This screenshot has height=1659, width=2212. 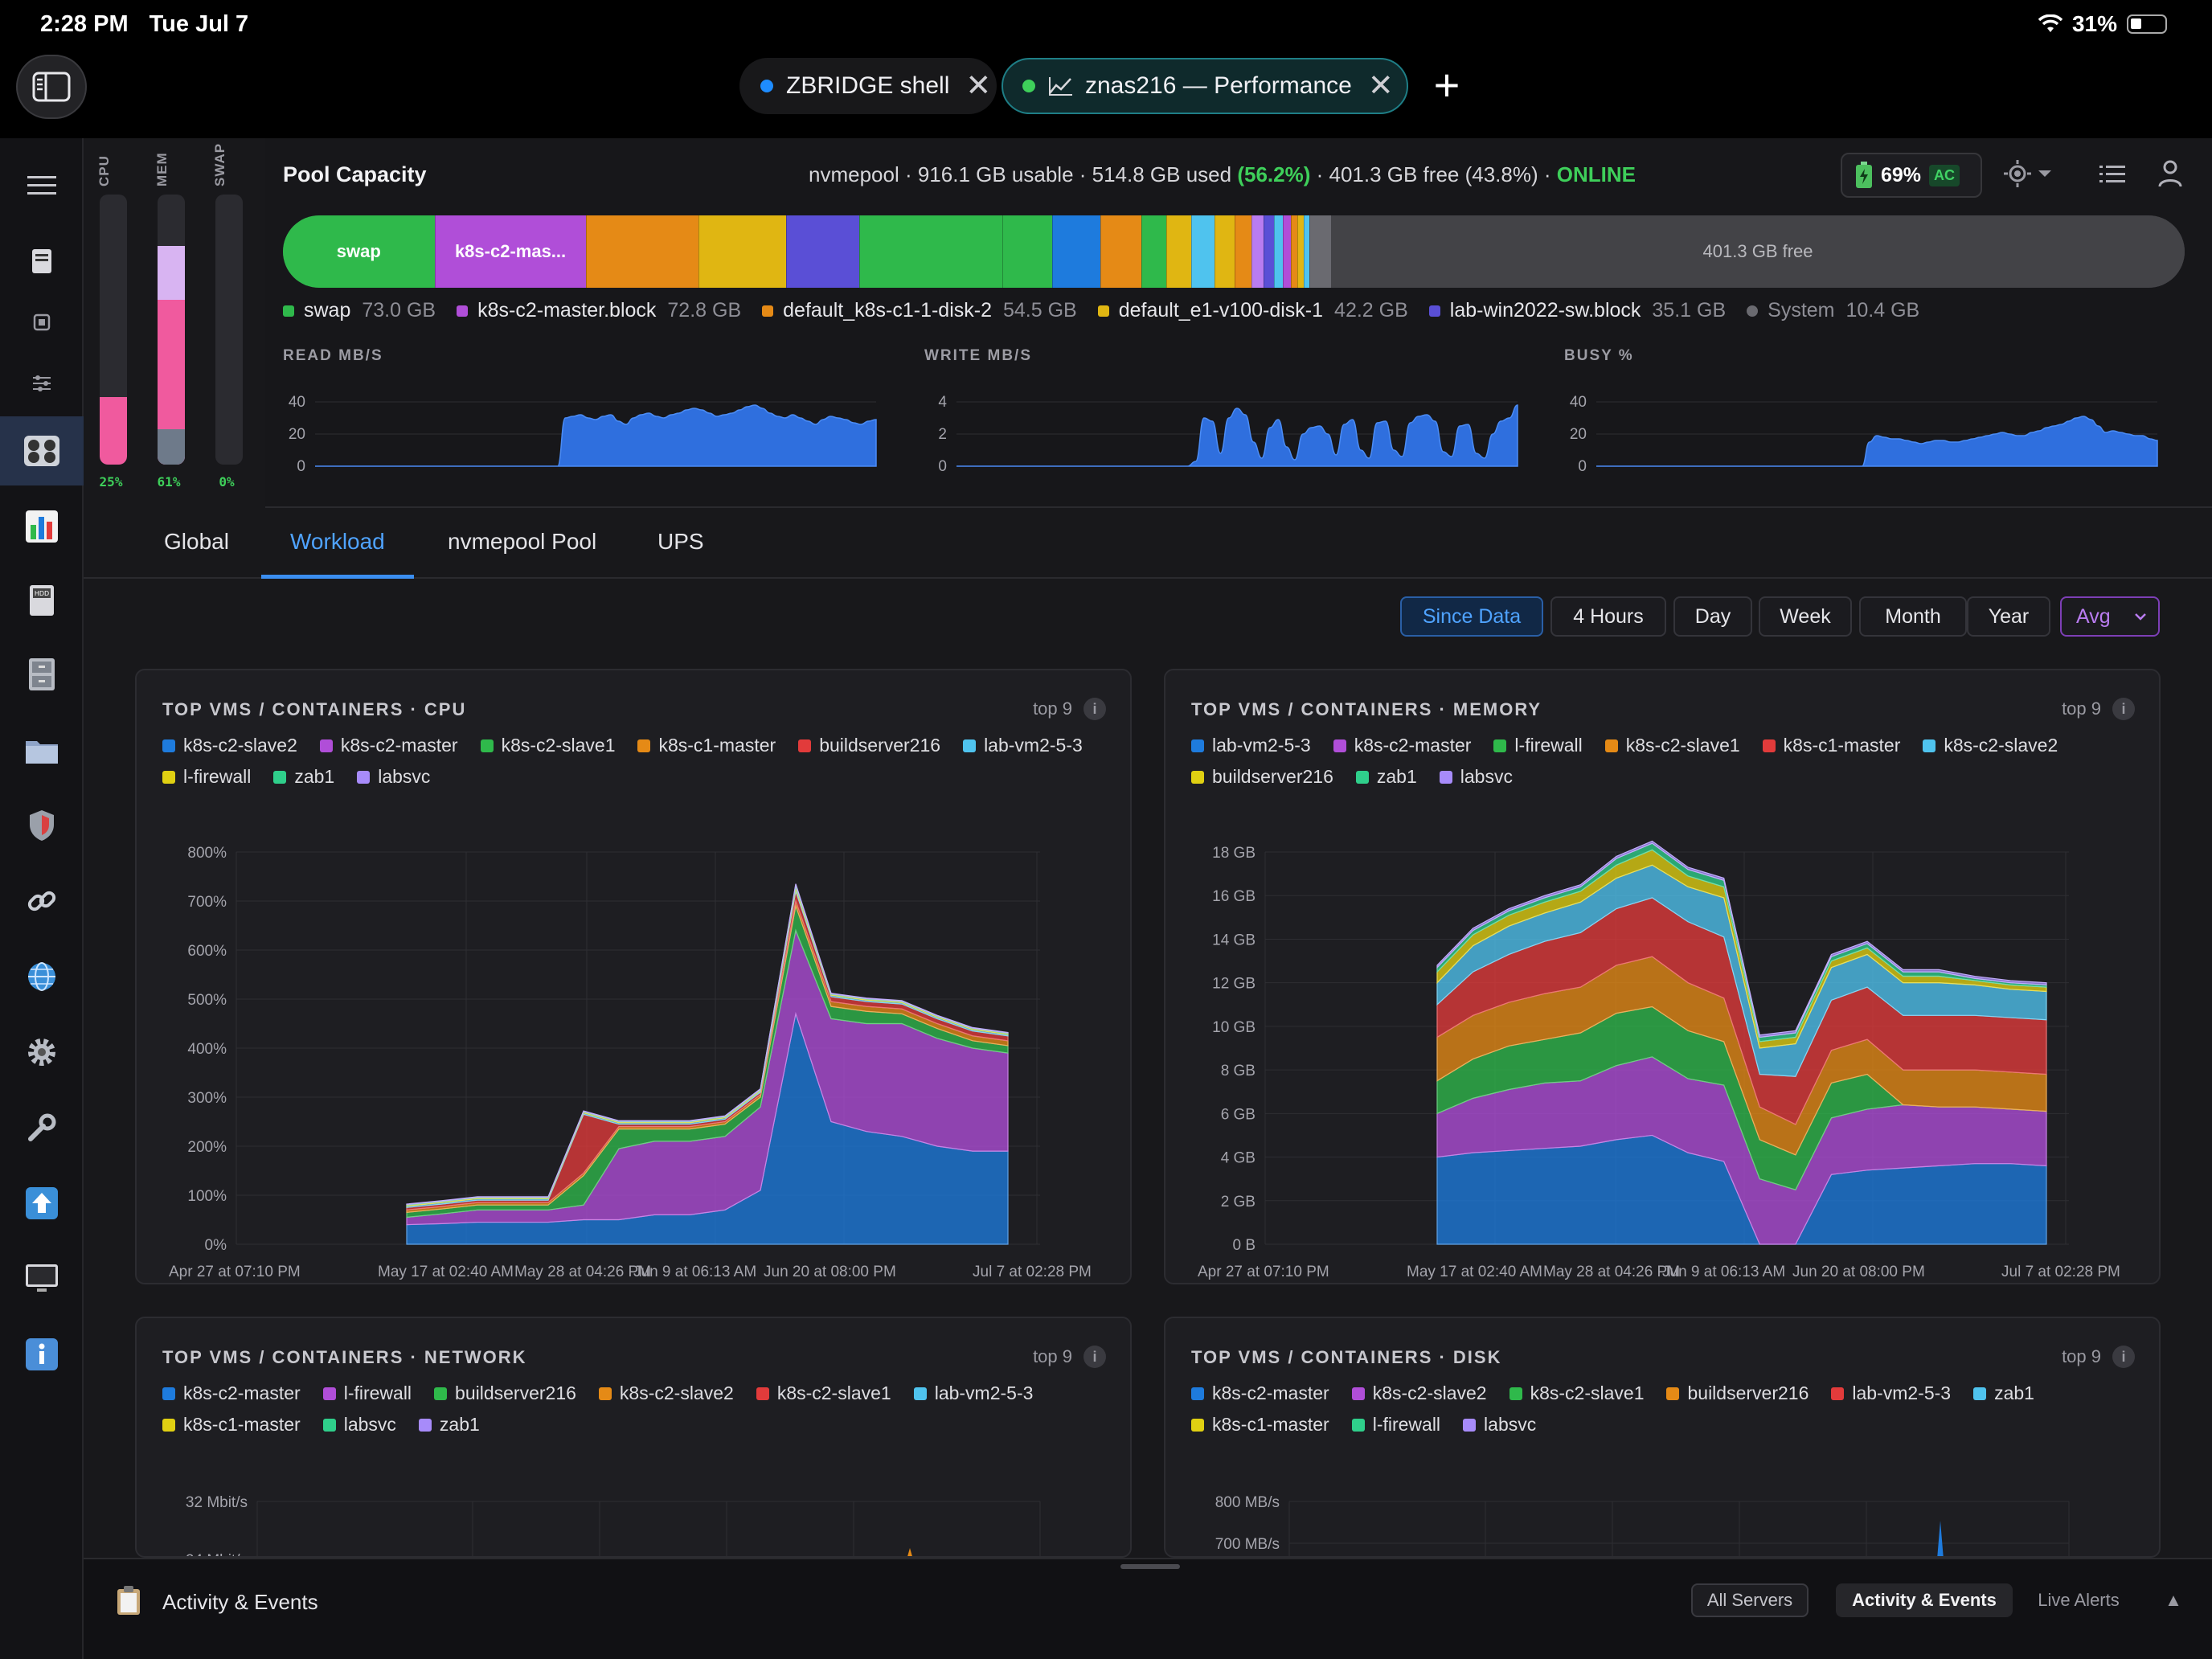 I want to click on range-month-button: Month, so click(x=1913, y=616).